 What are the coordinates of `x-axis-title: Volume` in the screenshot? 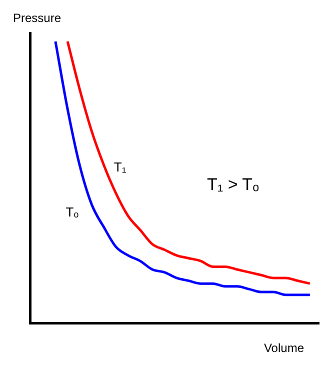 It's located at (284, 348).